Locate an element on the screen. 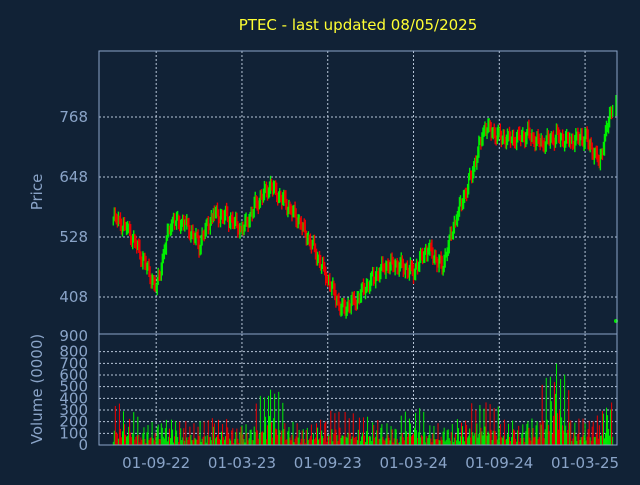 This screenshot has width=640, height=485. chart-title: PTEC - last updated 08/05/2025 is located at coordinates (358, 25).